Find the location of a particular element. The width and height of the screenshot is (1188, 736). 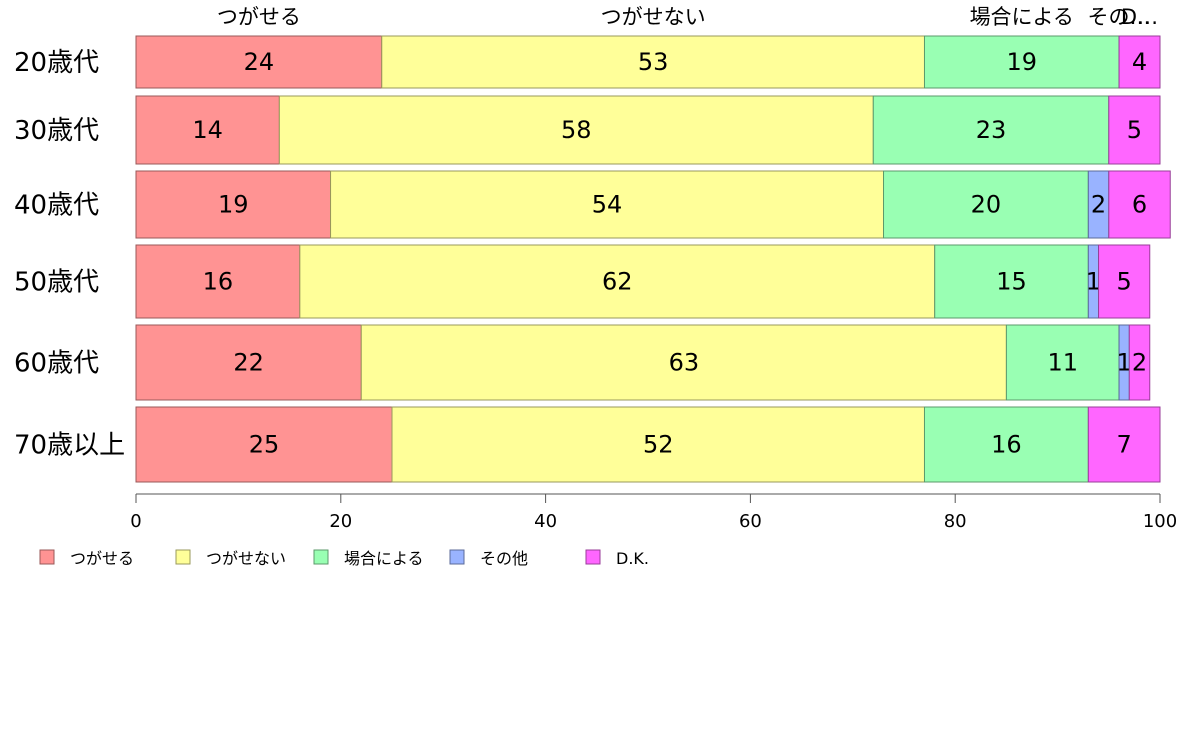

legend: つがせる つがせない 場合による その他 D.K. is located at coordinates (344, 558).